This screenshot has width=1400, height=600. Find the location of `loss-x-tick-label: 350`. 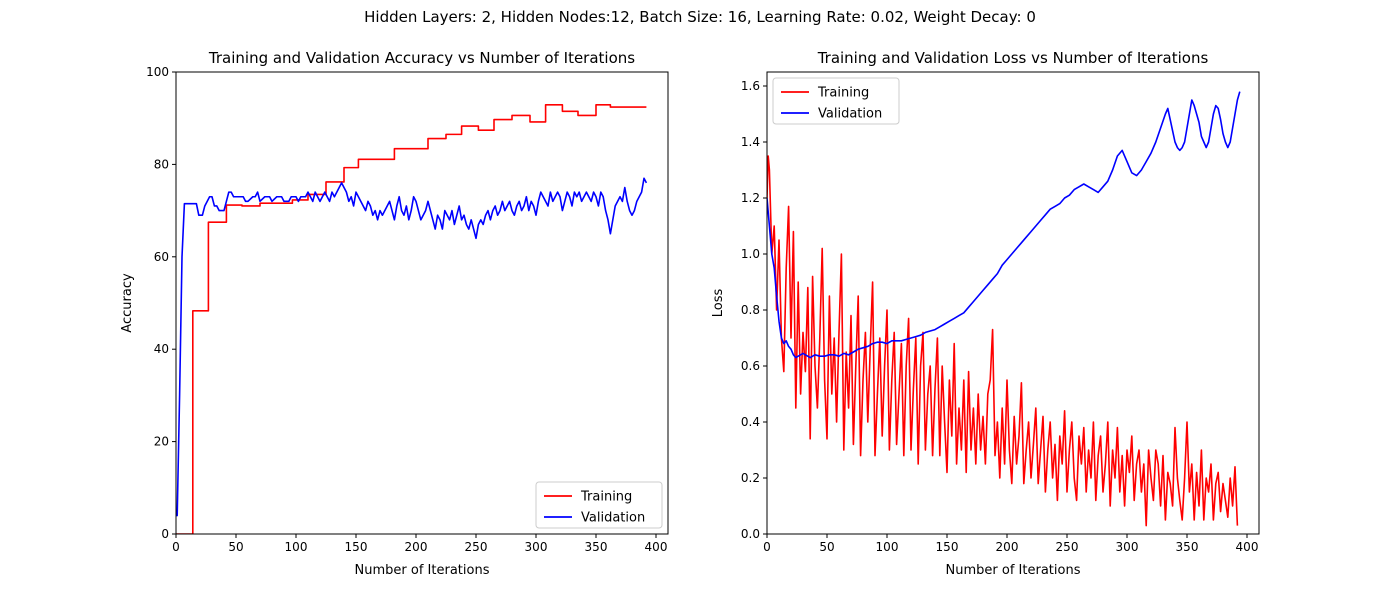

loss-x-tick-label: 350 is located at coordinates (1187, 547).